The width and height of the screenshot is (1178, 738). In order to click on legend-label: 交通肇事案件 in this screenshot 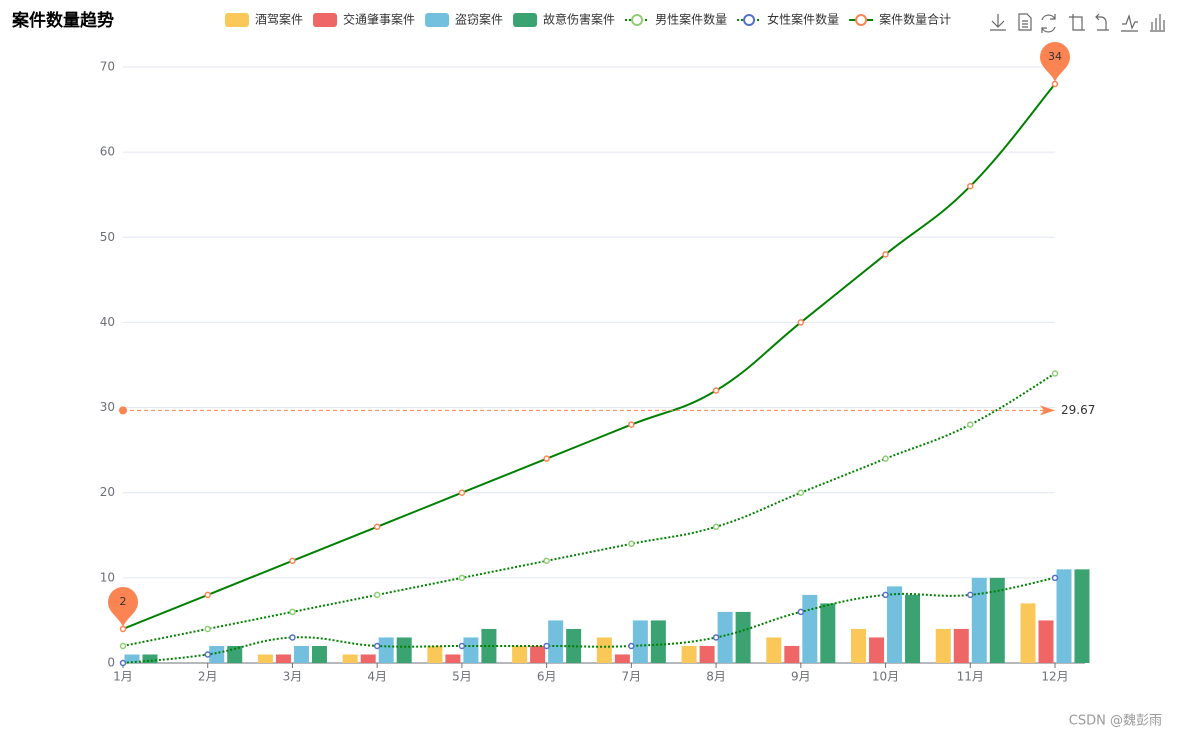, I will do `click(379, 19)`.